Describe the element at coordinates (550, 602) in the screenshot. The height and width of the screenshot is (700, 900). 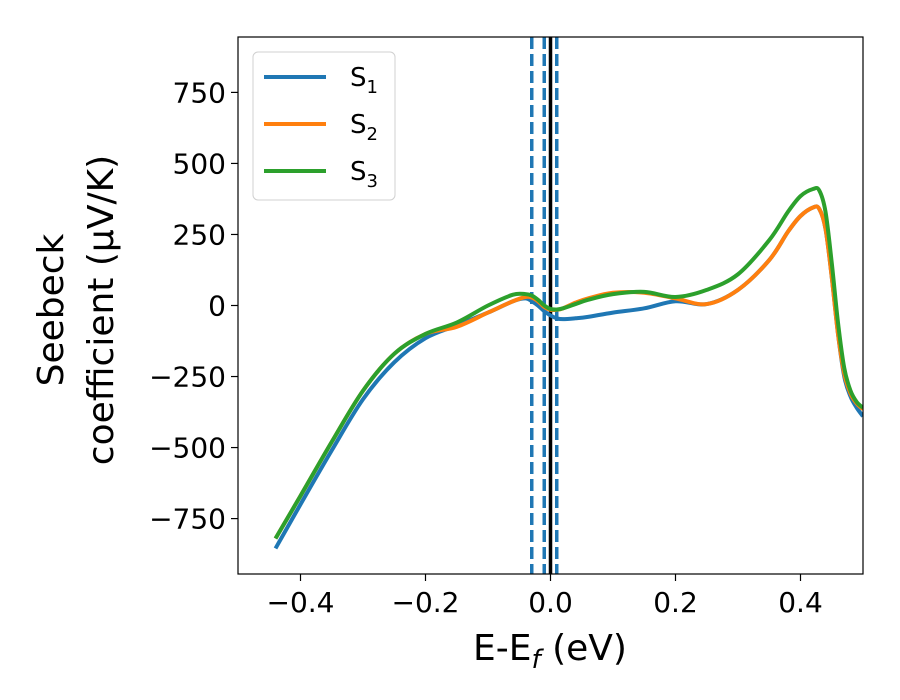
I see `x-tick-label: 0.0` at that location.